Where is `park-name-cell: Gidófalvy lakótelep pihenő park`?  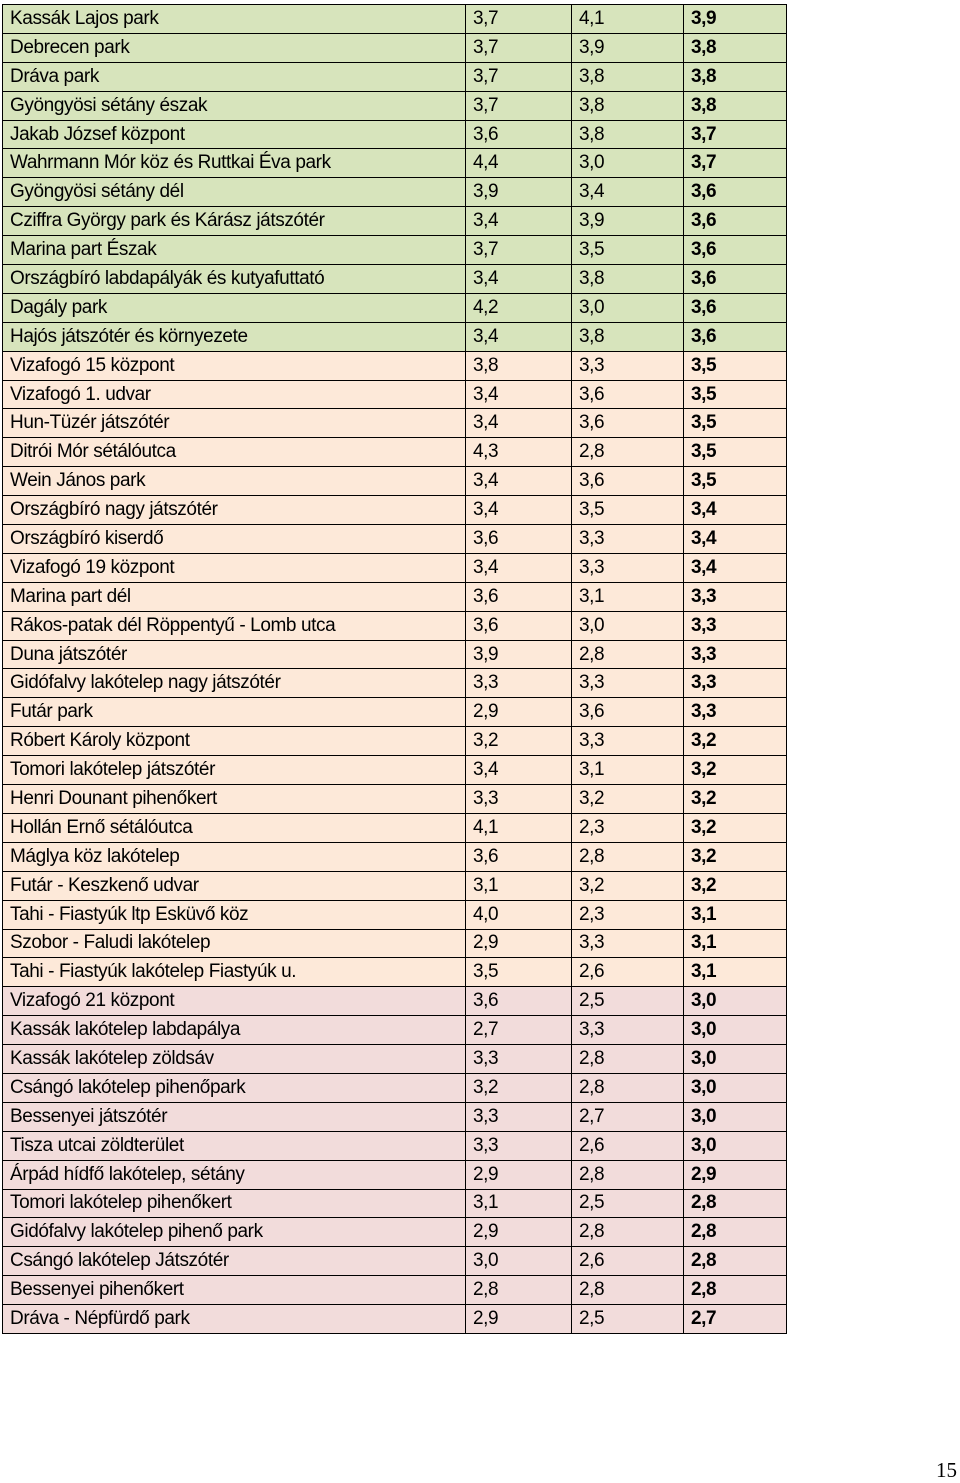
park-name-cell: Gidófalvy lakótelep pihenő park is located at coordinates (234, 1232).